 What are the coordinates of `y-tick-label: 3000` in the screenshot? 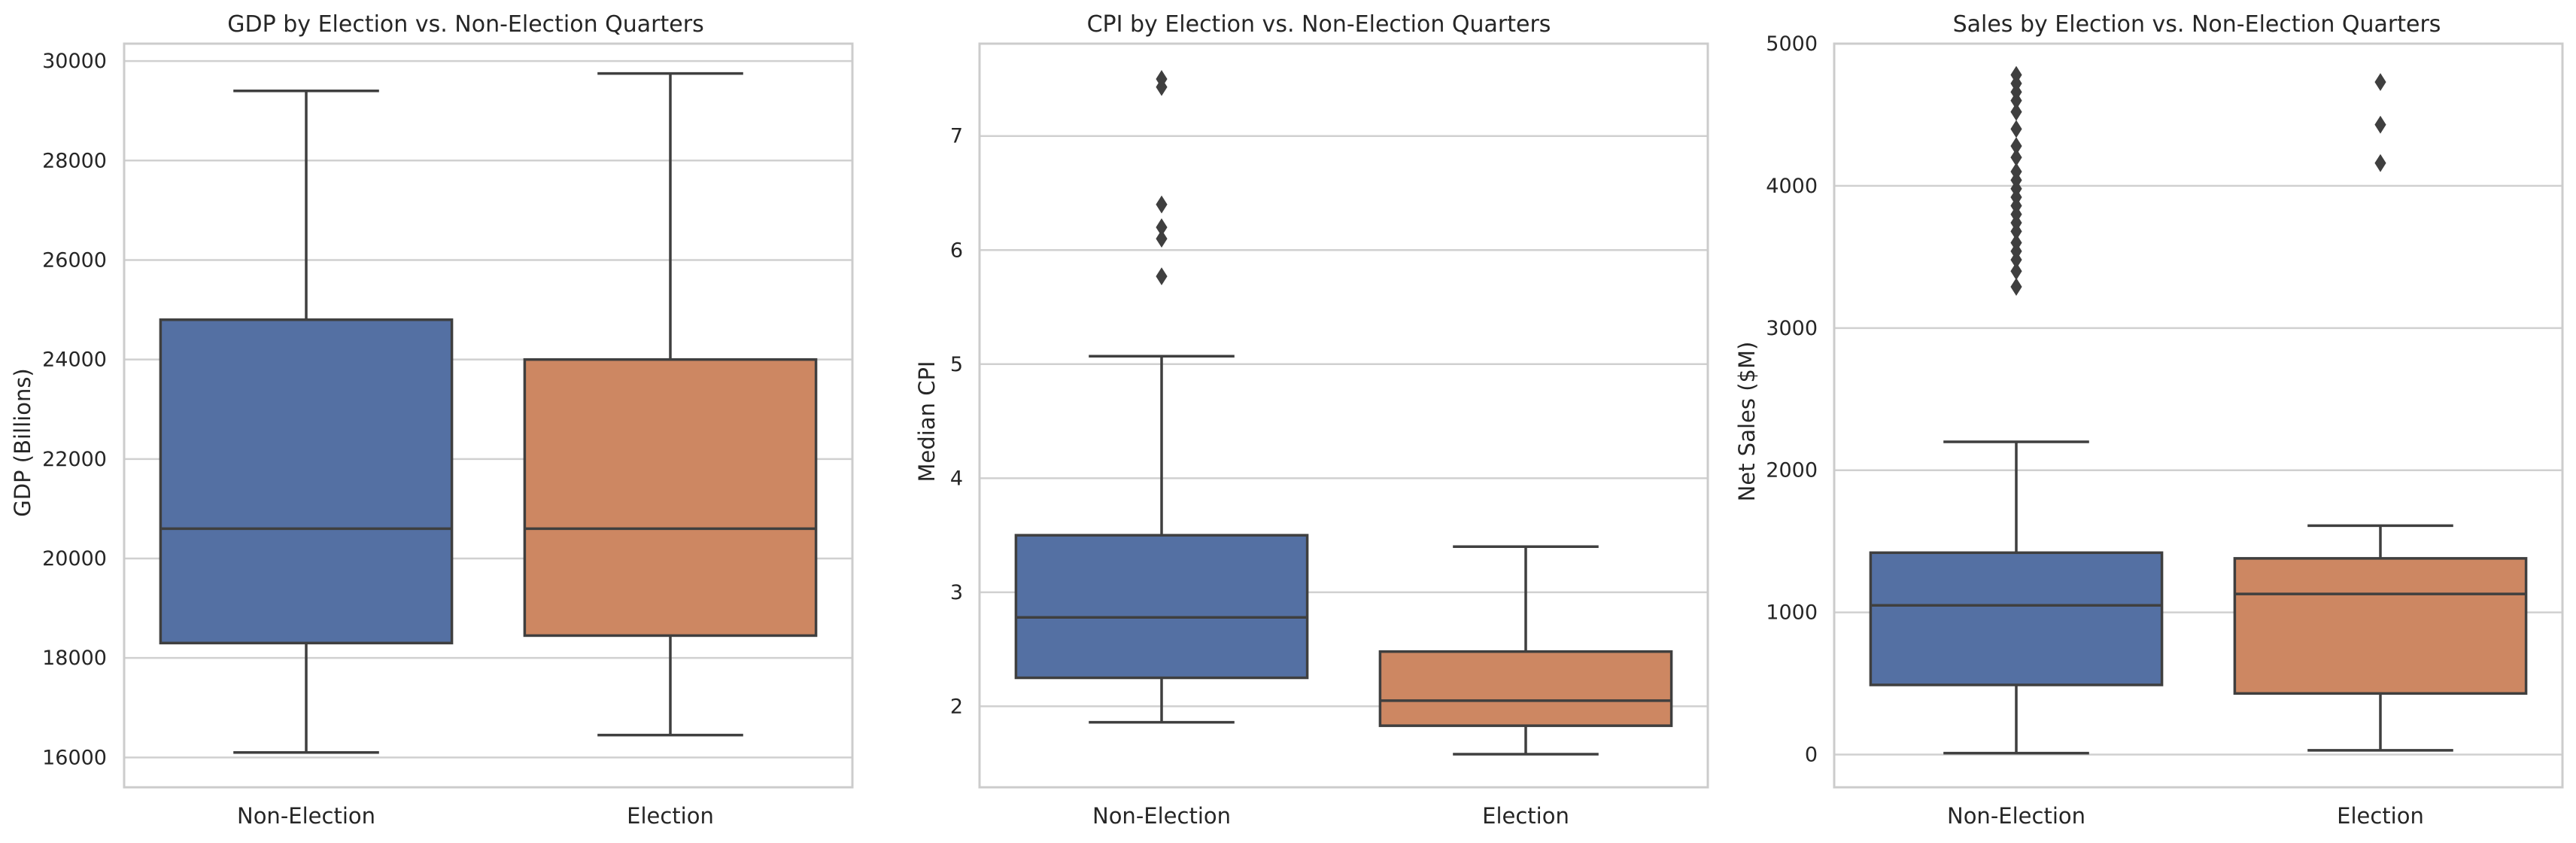 It's located at (1792, 328).